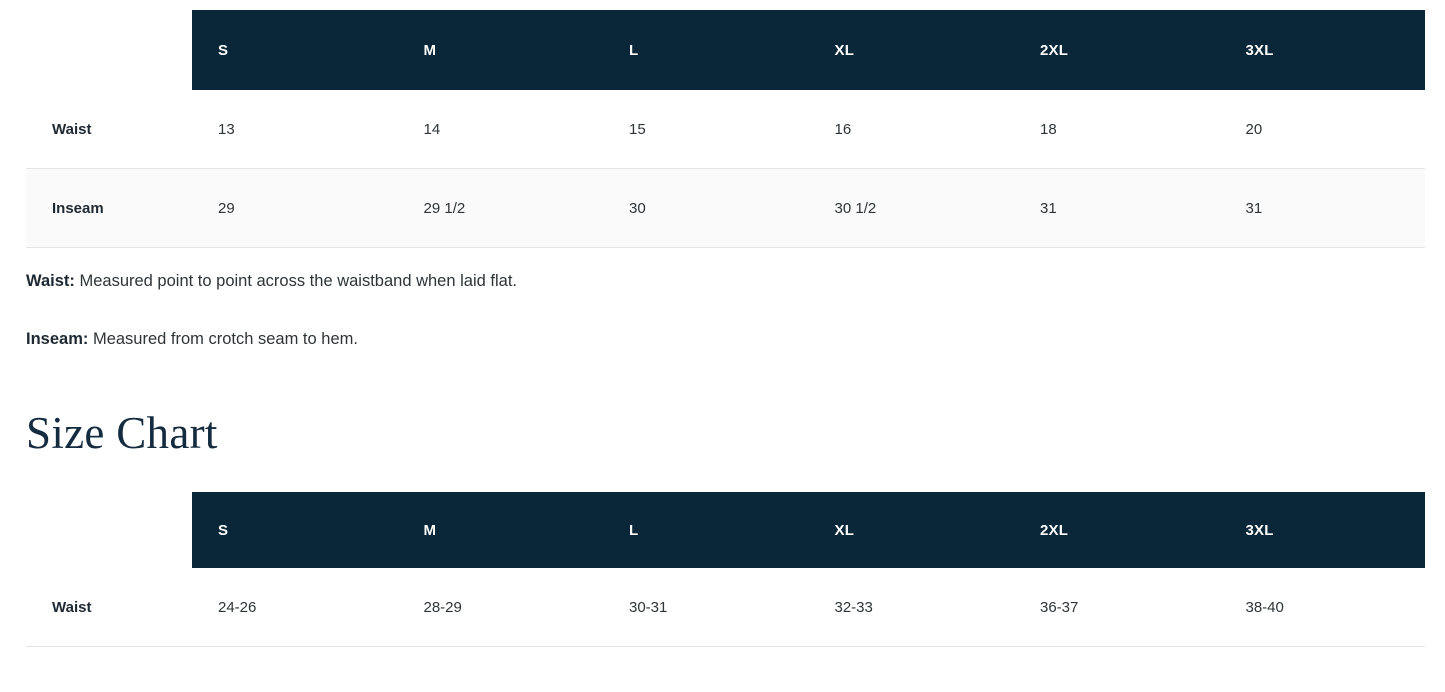 The width and height of the screenshot is (1445, 692). I want to click on cell-waist-2xl: 36-37, so click(1117, 607).